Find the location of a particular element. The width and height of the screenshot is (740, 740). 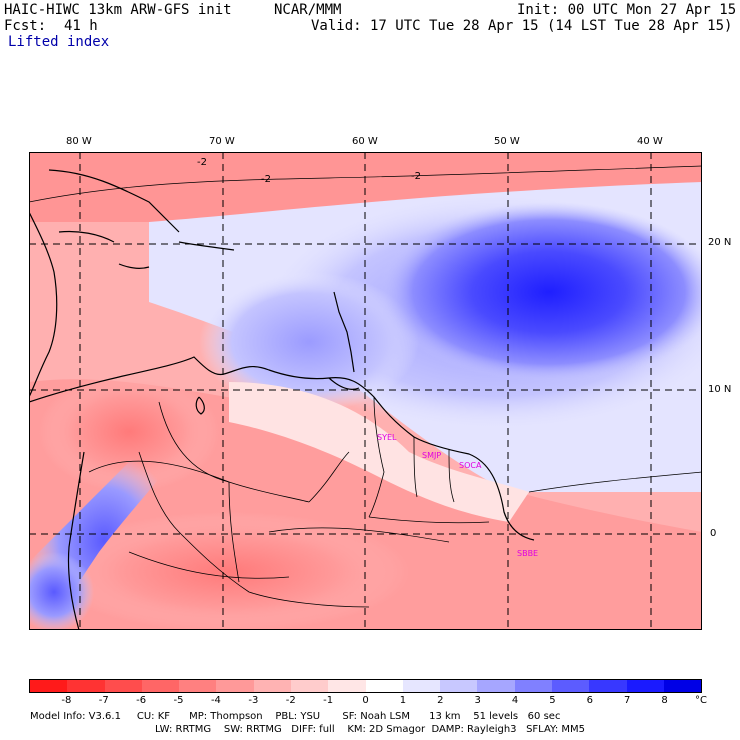

station-label: SYEL is located at coordinates (387, 437).